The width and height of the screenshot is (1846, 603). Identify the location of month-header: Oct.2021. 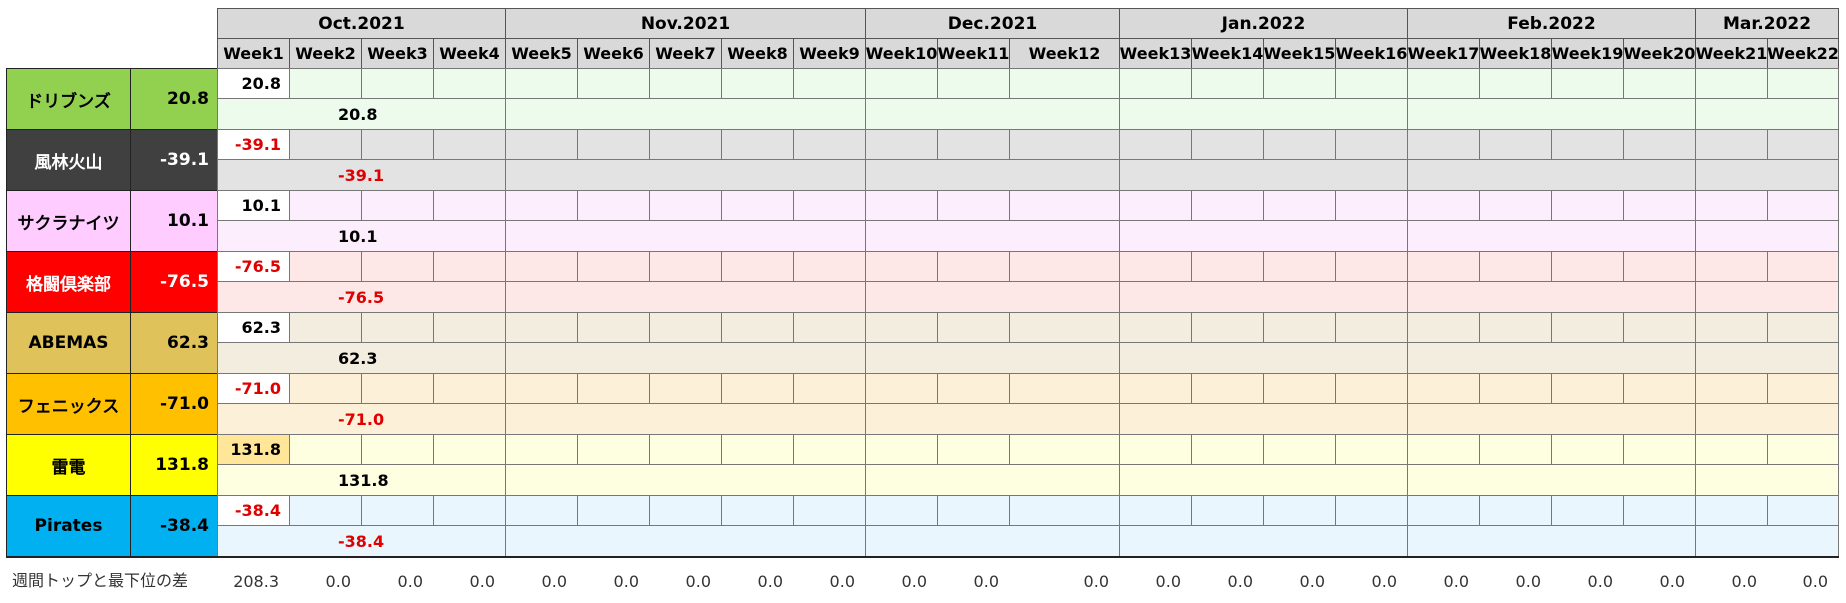
(361, 23).